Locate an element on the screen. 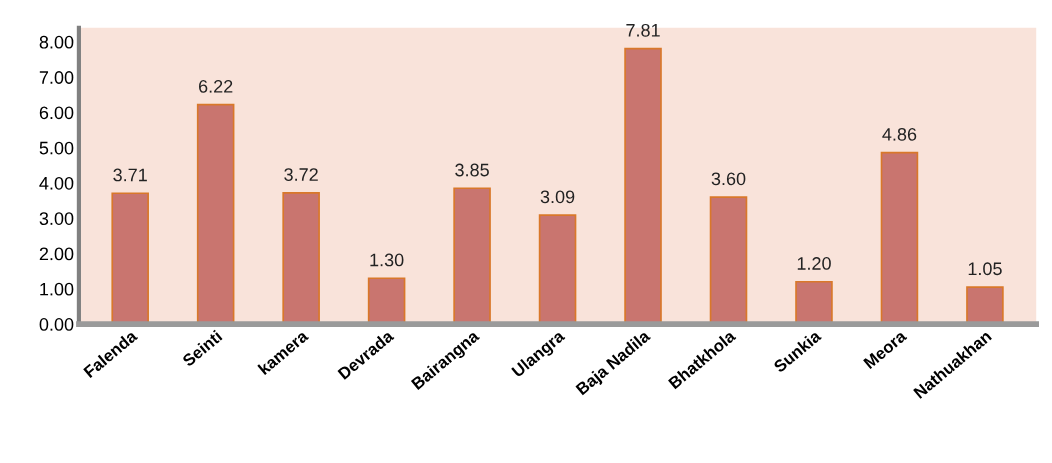 This screenshot has height=463, width=1052. y-tick-label: 6.00 is located at coordinates (56, 113).